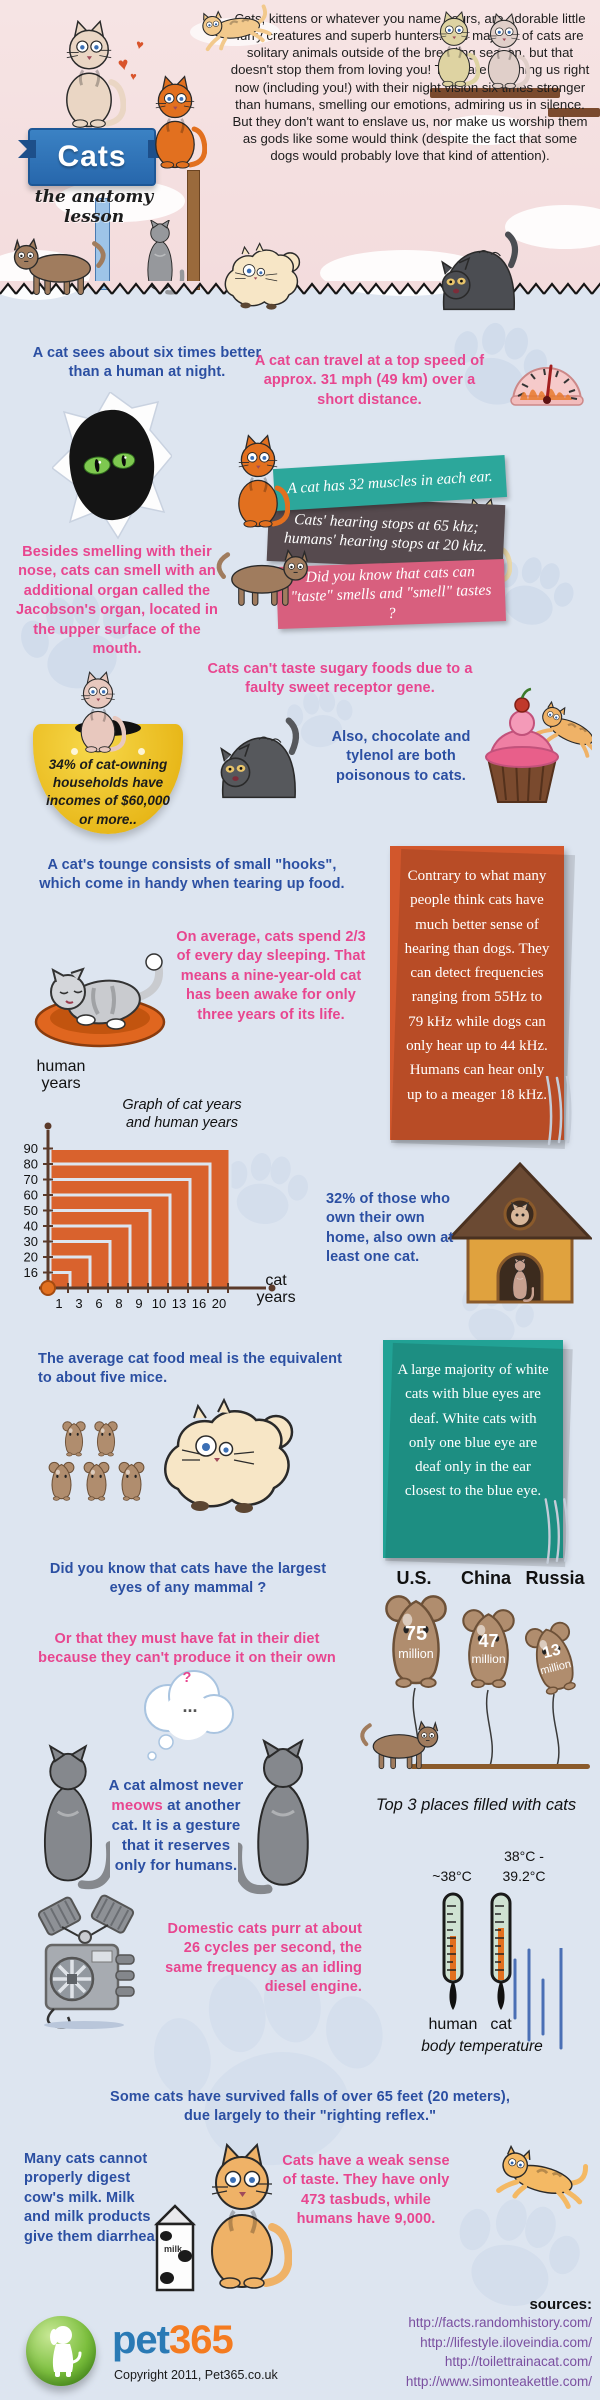 The height and width of the screenshot is (2400, 600). What do you see at coordinates (61, 1075) in the screenshot?
I see `y-axis-label: human years` at bounding box center [61, 1075].